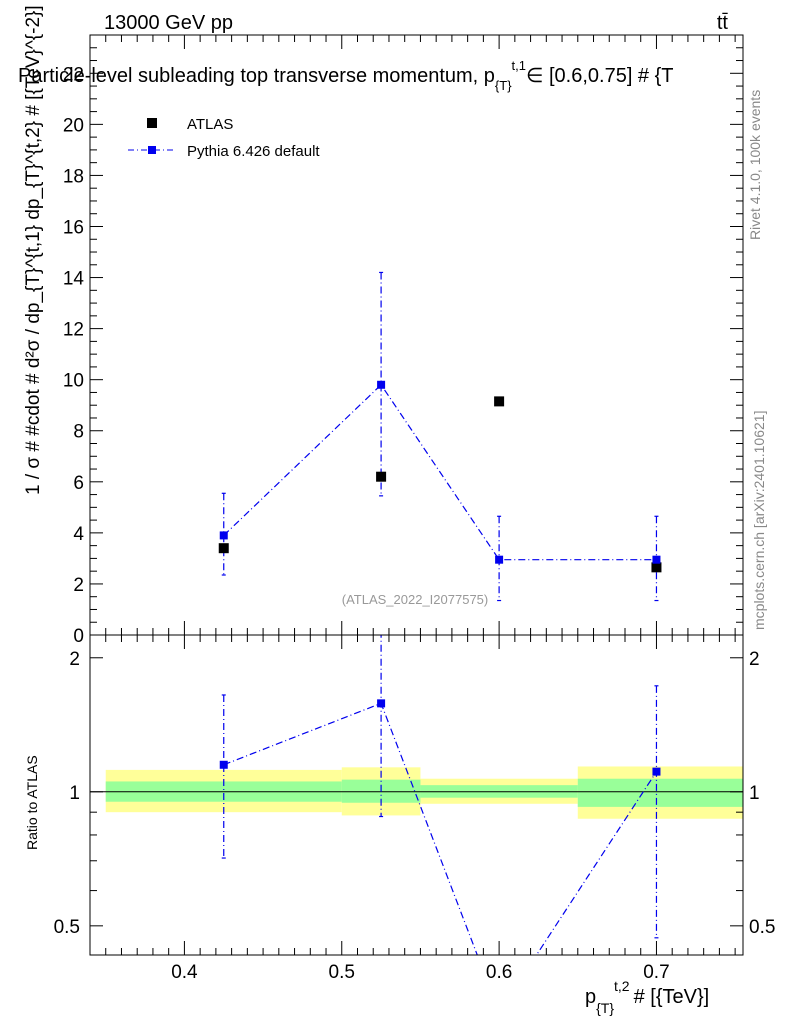 This screenshot has height=1024, width=786. I want to click on rivet-label: Rivet 4.1.0, 100k events, so click(755, 165).